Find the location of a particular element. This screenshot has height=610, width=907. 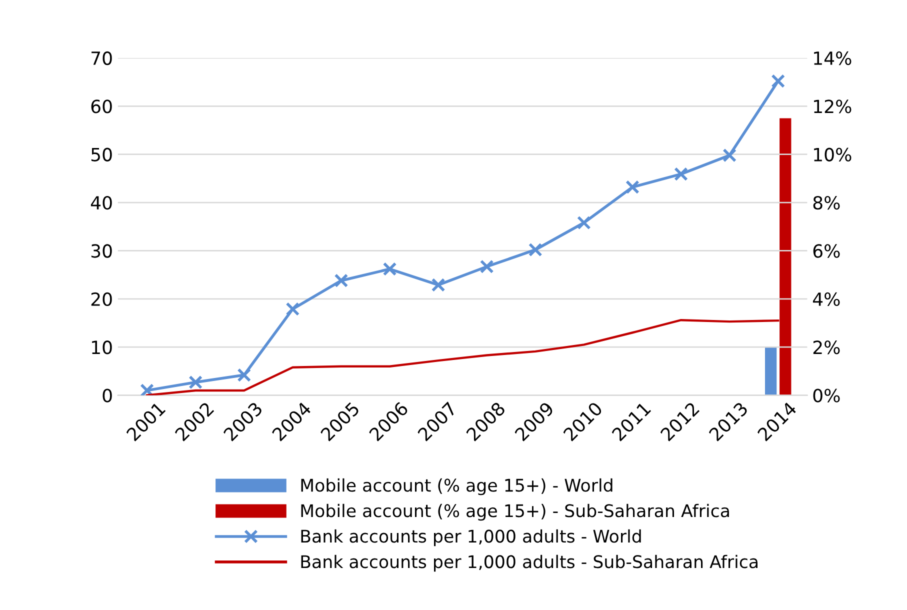

legend-label: Bank accounts per 1,000 adults - Sub-Saharan Africa is located at coordinates (529, 563).